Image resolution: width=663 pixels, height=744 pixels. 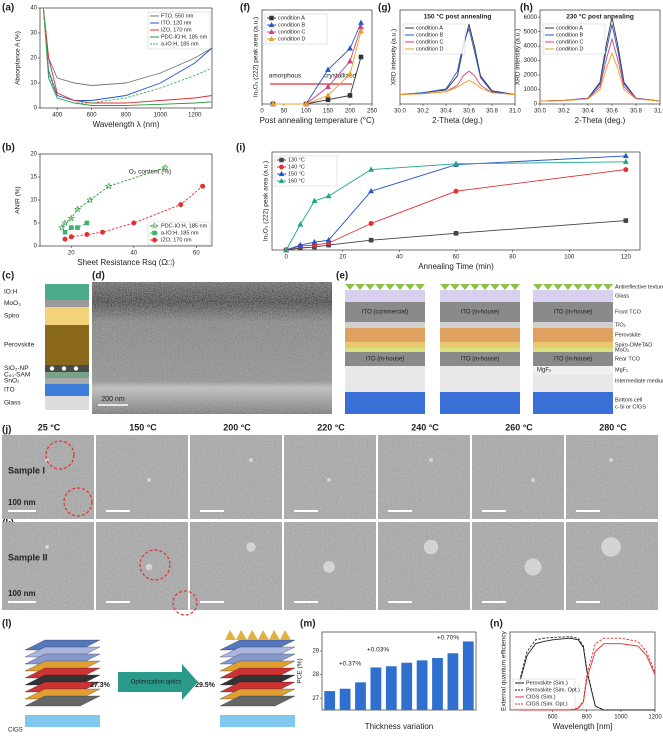 What do you see at coordinates (425, 427) in the screenshot?
I see `temperature: 240 °C` at bounding box center [425, 427].